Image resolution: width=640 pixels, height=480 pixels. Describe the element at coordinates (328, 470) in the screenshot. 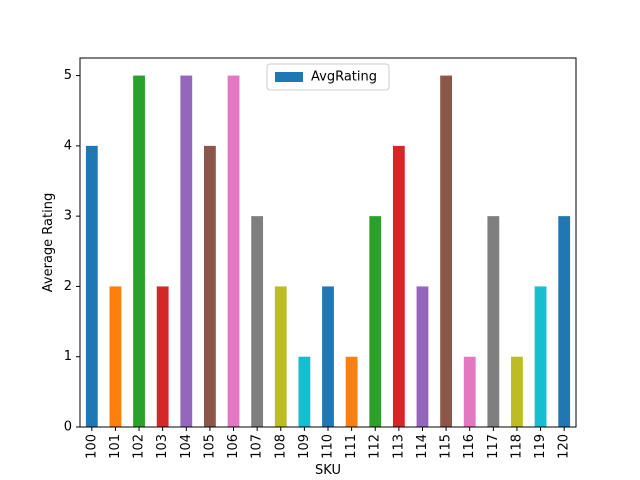

I see `x-axis-label: SKU` at that location.